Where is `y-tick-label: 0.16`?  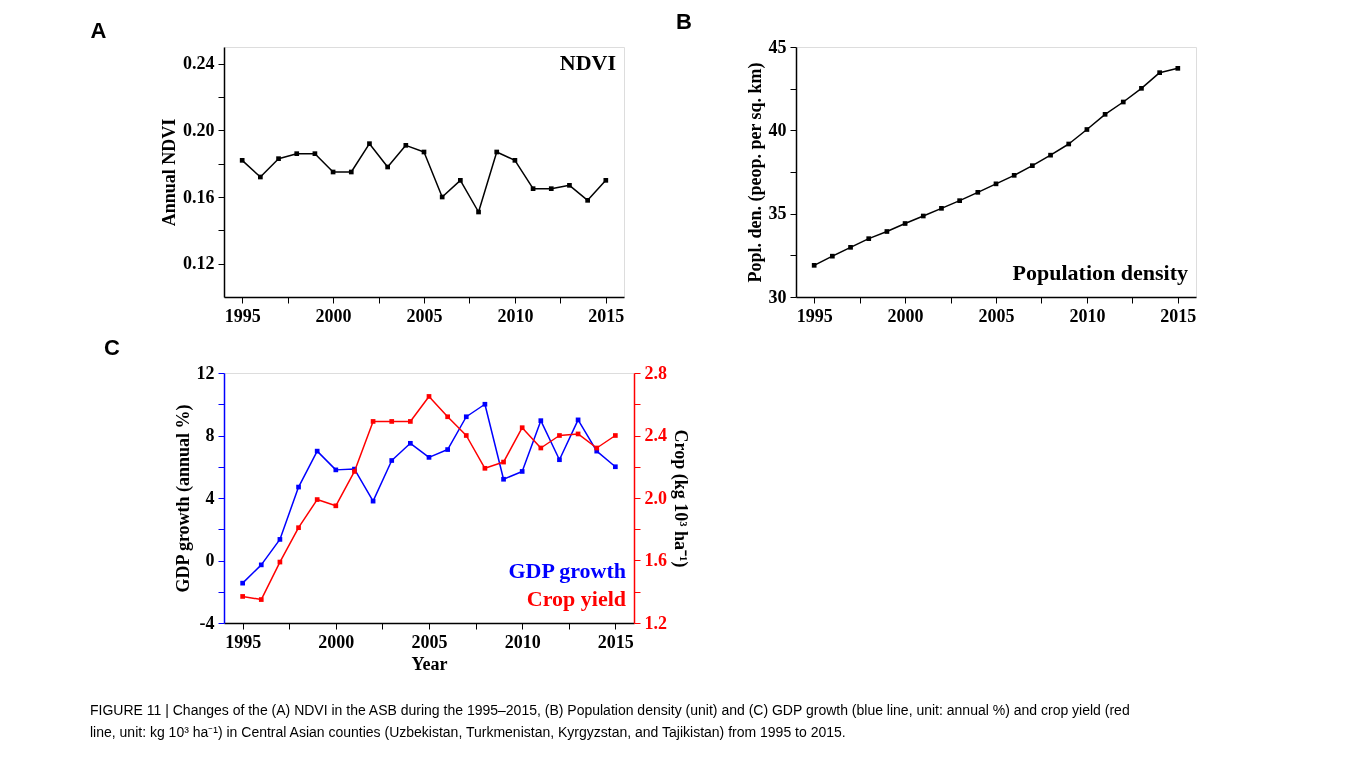 y-tick-label: 0.16 is located at coordinates (199, 196).